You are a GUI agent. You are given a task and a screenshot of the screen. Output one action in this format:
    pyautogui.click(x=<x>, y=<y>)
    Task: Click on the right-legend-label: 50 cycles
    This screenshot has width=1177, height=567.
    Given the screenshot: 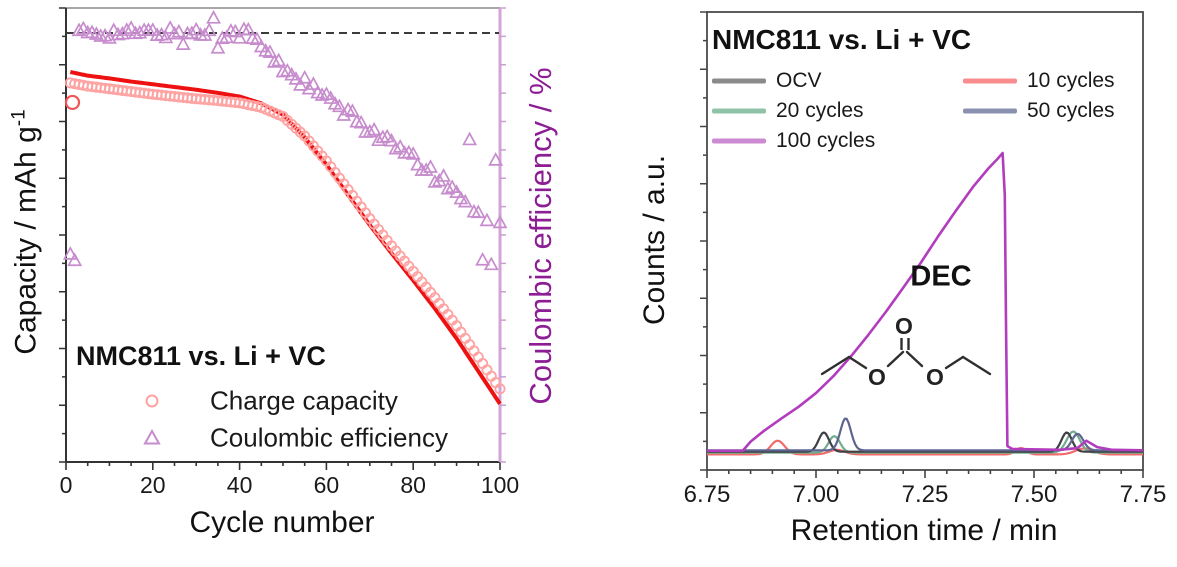 What is the action you would take?
    pyautogui.click(x=1071, y=110)
    